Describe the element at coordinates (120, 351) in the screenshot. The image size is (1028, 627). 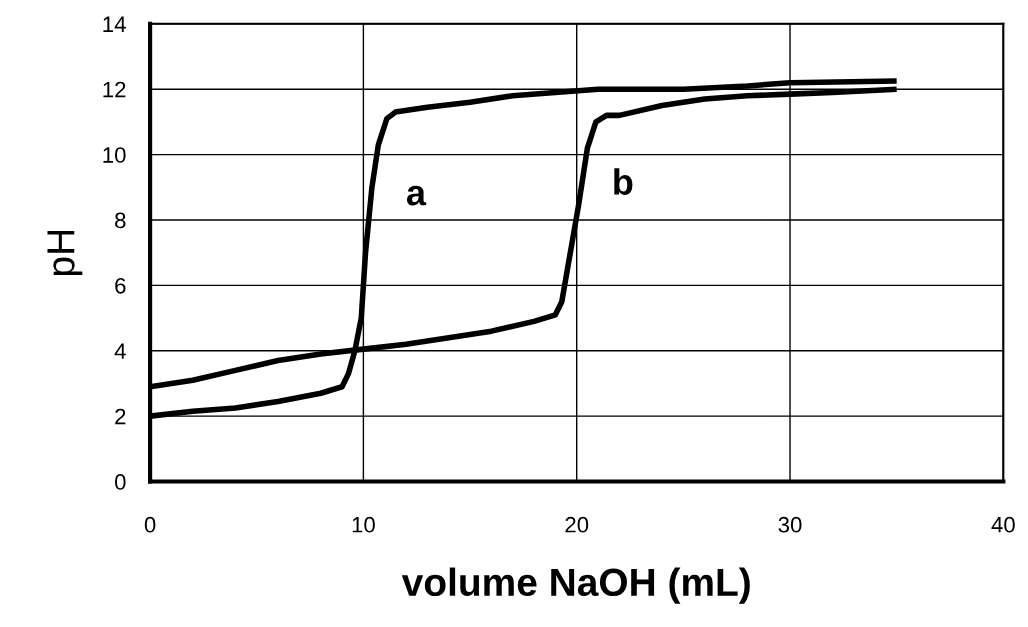
I see `y-tick-label: 4` at that location.